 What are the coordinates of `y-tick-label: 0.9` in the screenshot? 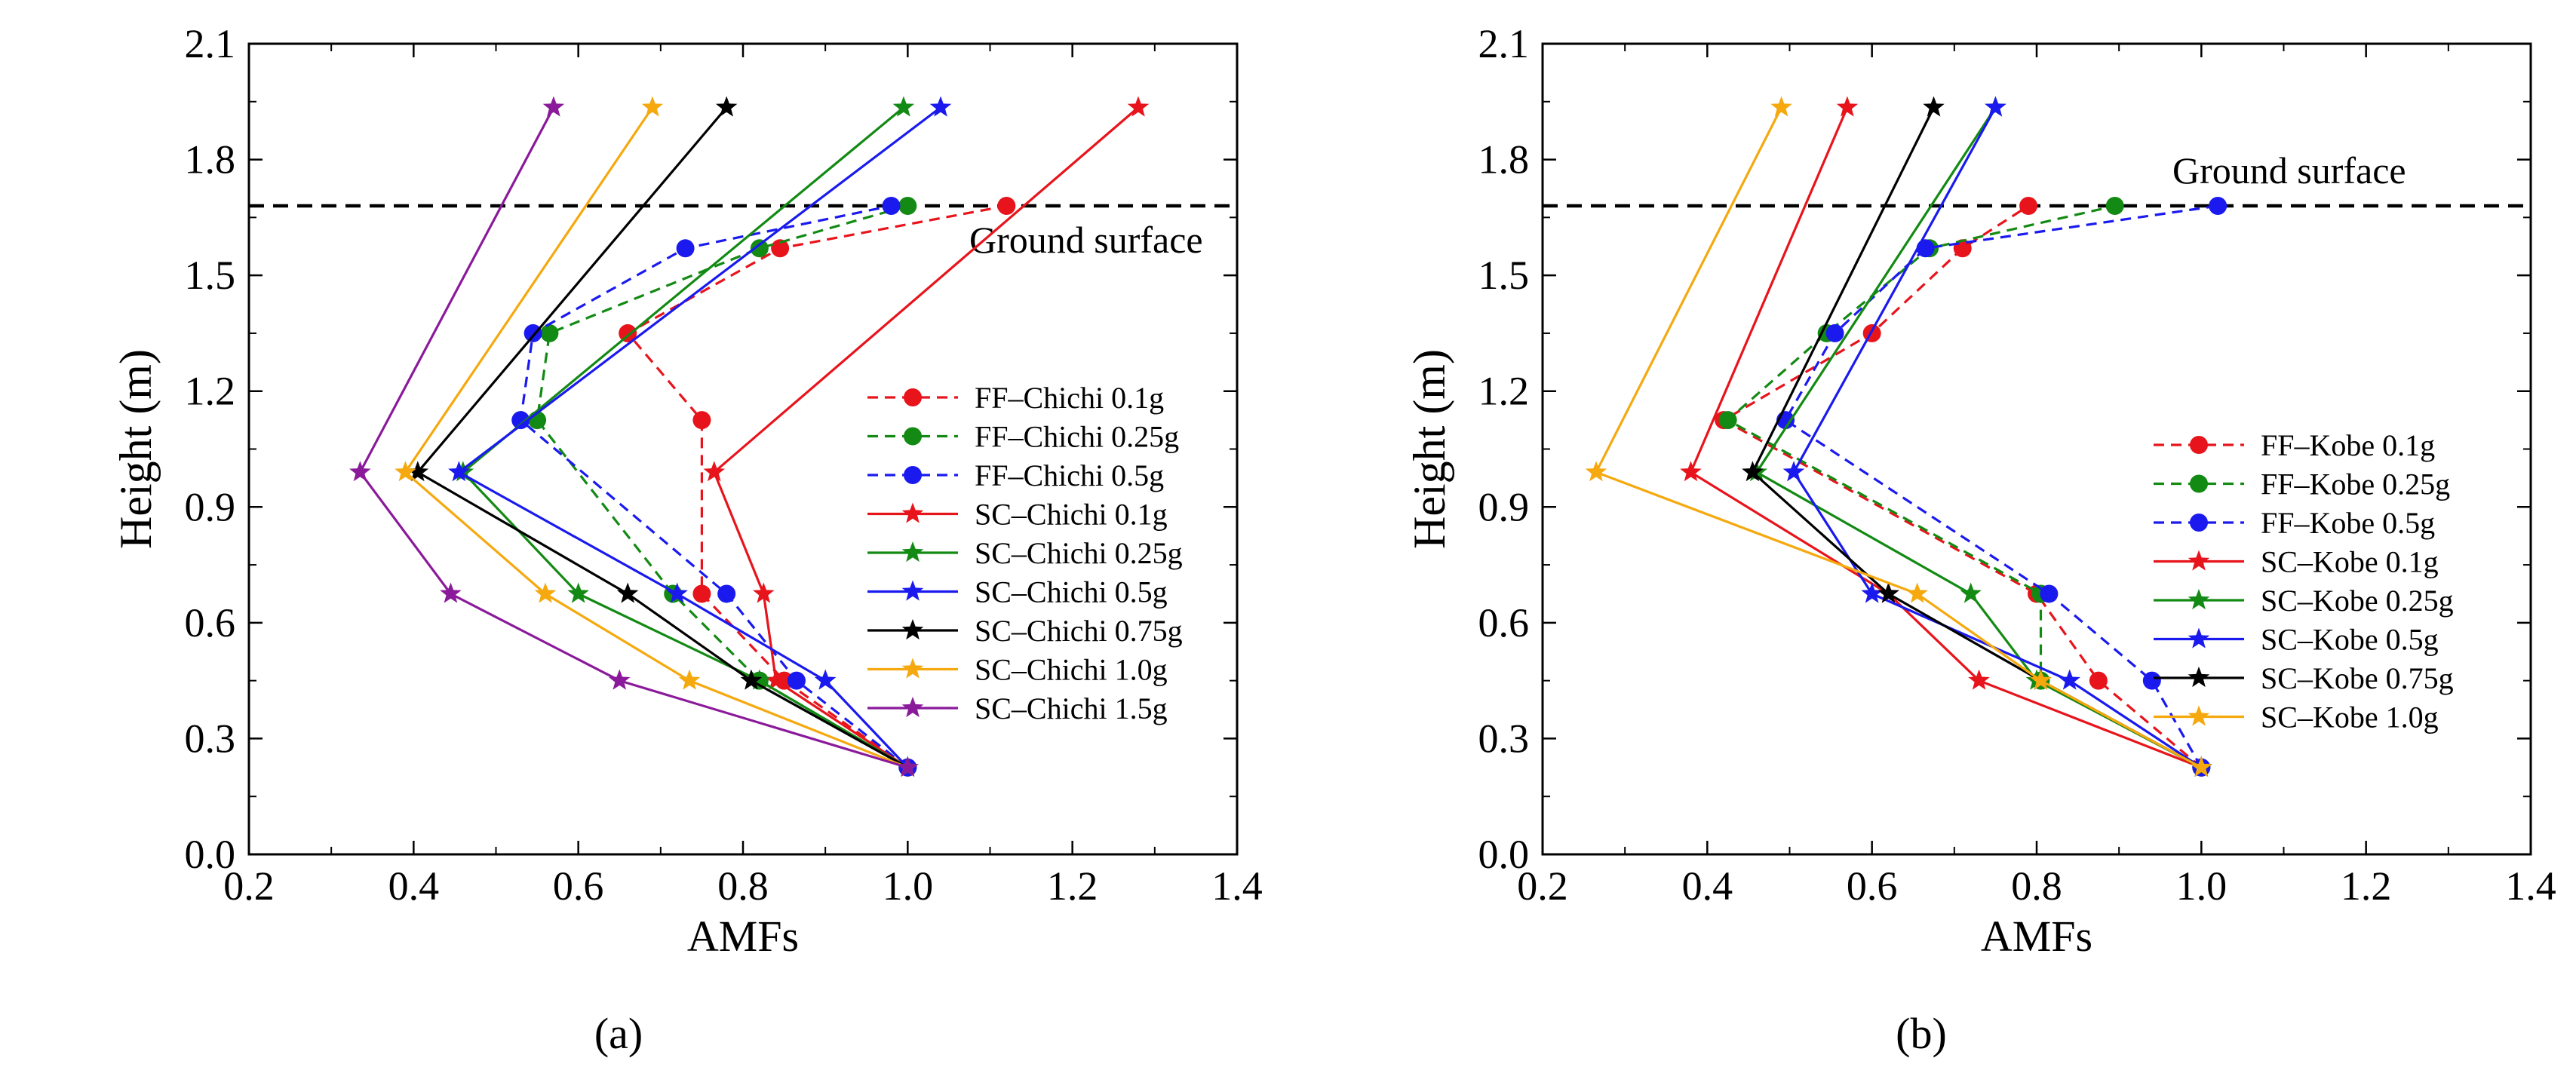 It's located at (1504, 506).